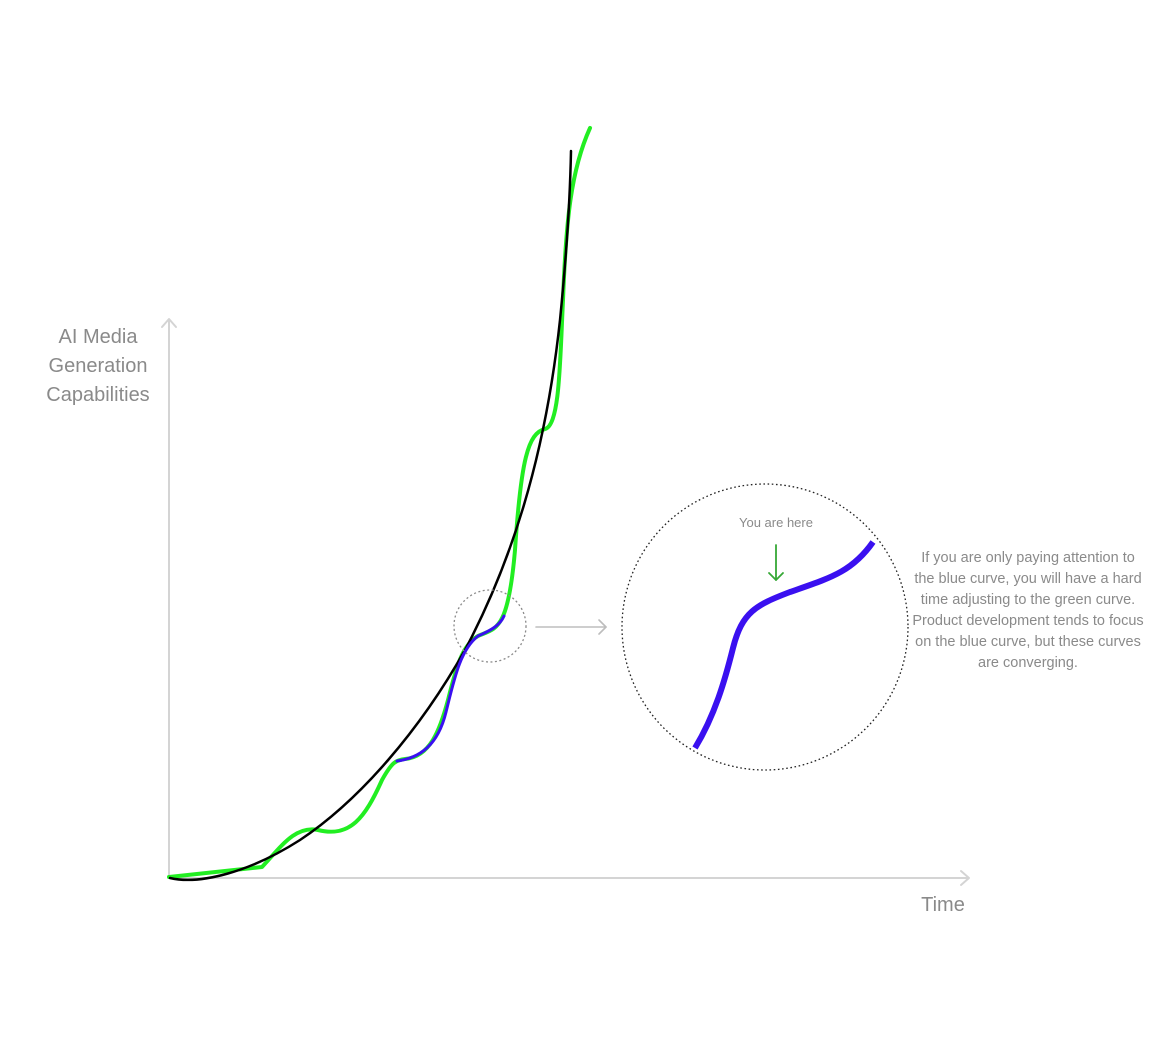 This screenshot has width=1175, height=1052. Describe the element at coordinates (784, 645) in the screenshot. I see `zoomed-blue-curve` at that location.